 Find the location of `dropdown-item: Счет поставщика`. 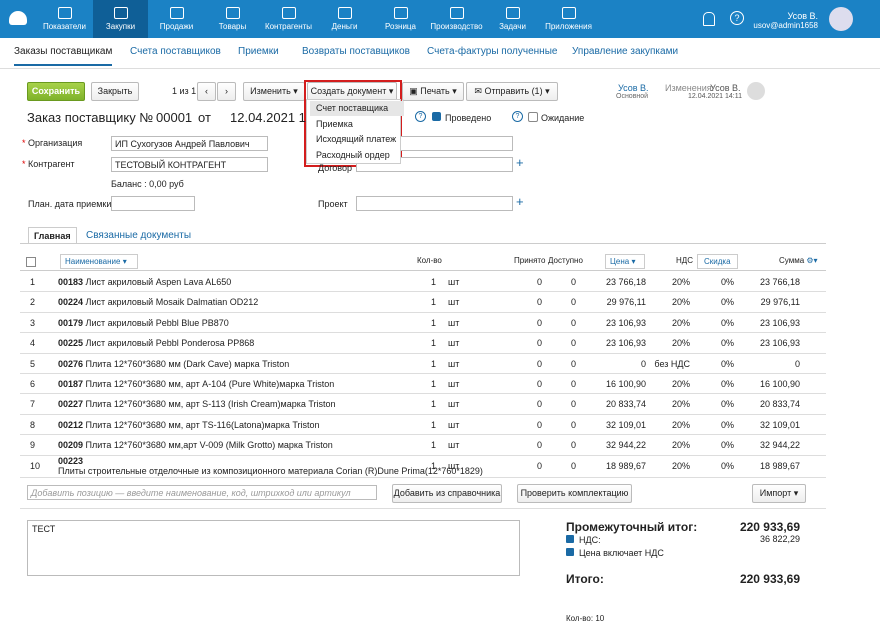

dropdown-item: Счет поставщика is located at coordinates (357, 108).